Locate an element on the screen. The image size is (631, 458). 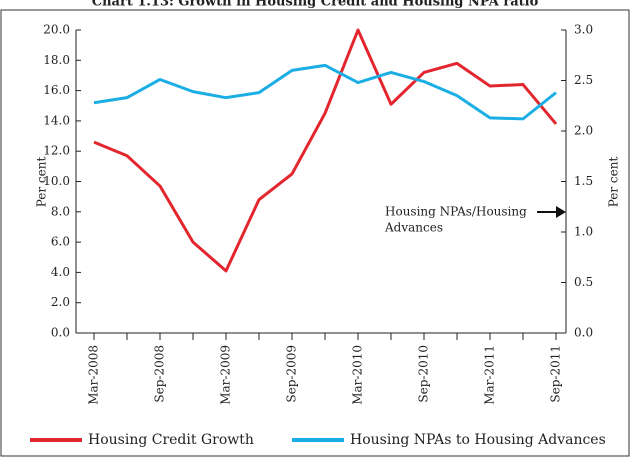
y-tick-label: 8.0 is located at coordinates (60, 211).